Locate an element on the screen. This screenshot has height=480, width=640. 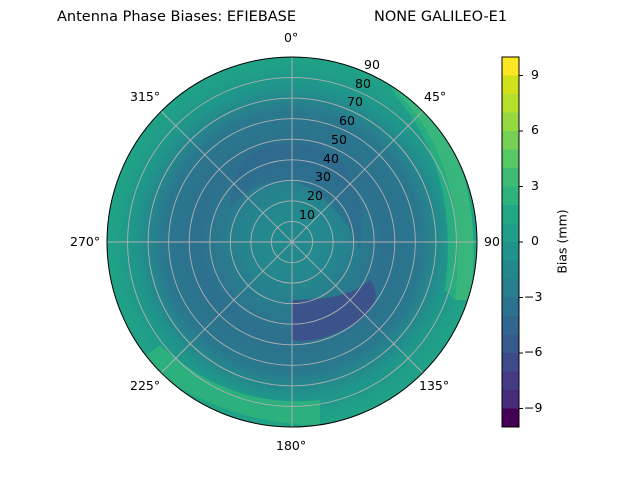
angle-tick: 270° is located at coordinates (85, 241).